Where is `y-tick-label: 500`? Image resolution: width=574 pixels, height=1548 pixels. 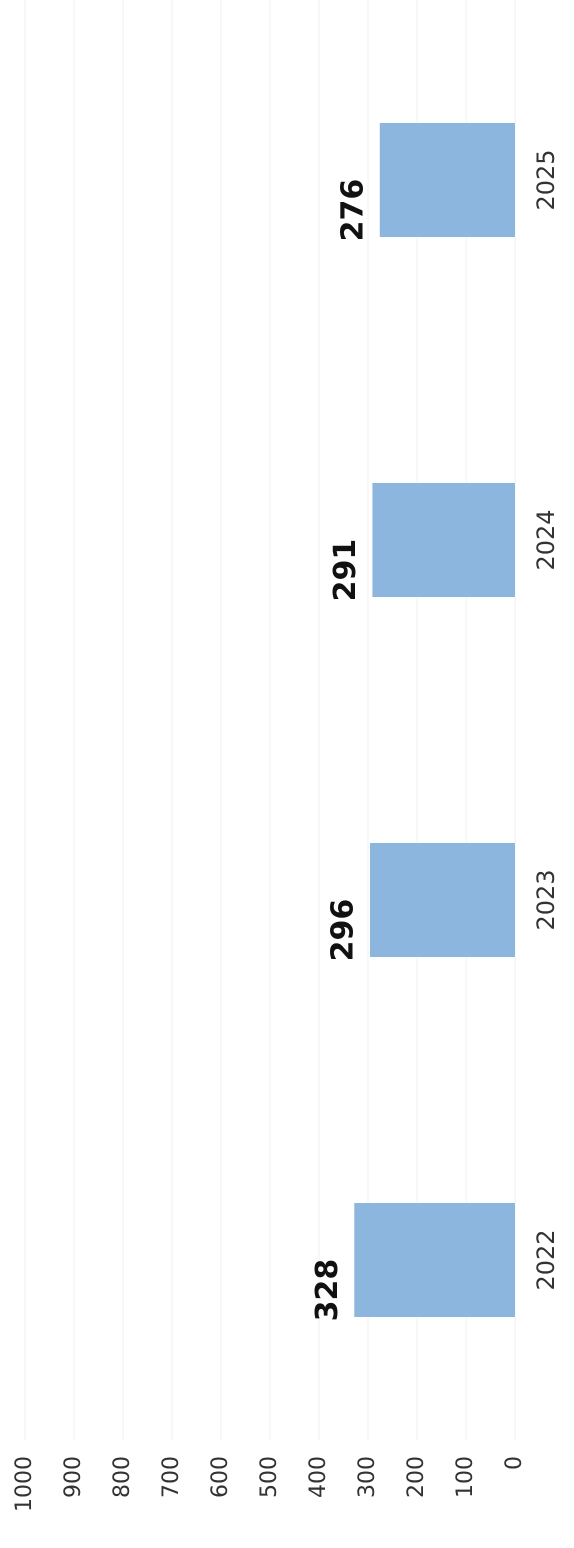 y-tick-label: 500 is located at coordinates (269, 1477).